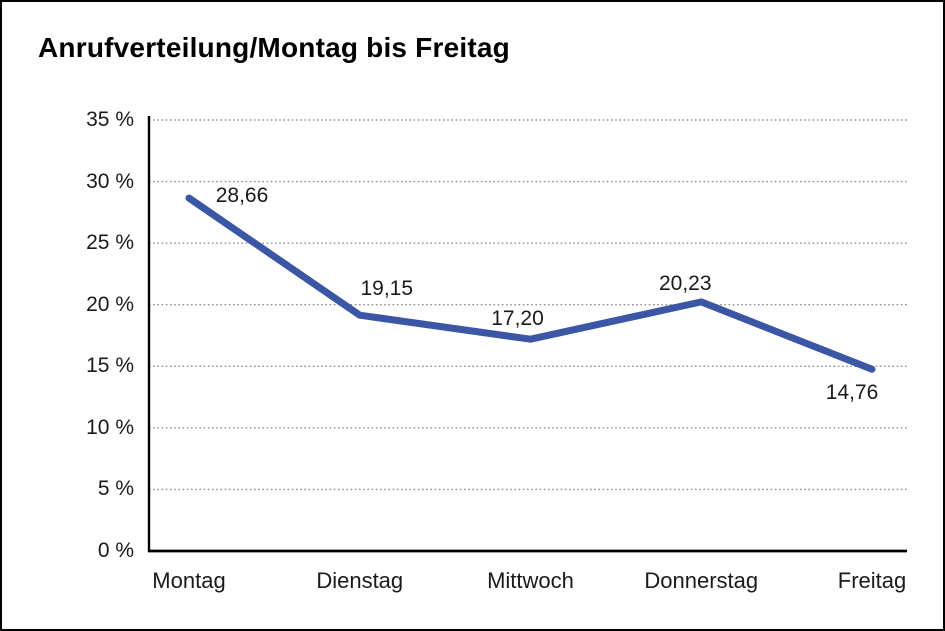 Image resolution: width=945 pixels, height=631 pixels. What do you see at coordinates (274, 47) in the screenshot?
I see `chart-title: Anrufverteilung/Montag bis Freitag` at bounding box center [274, 47].